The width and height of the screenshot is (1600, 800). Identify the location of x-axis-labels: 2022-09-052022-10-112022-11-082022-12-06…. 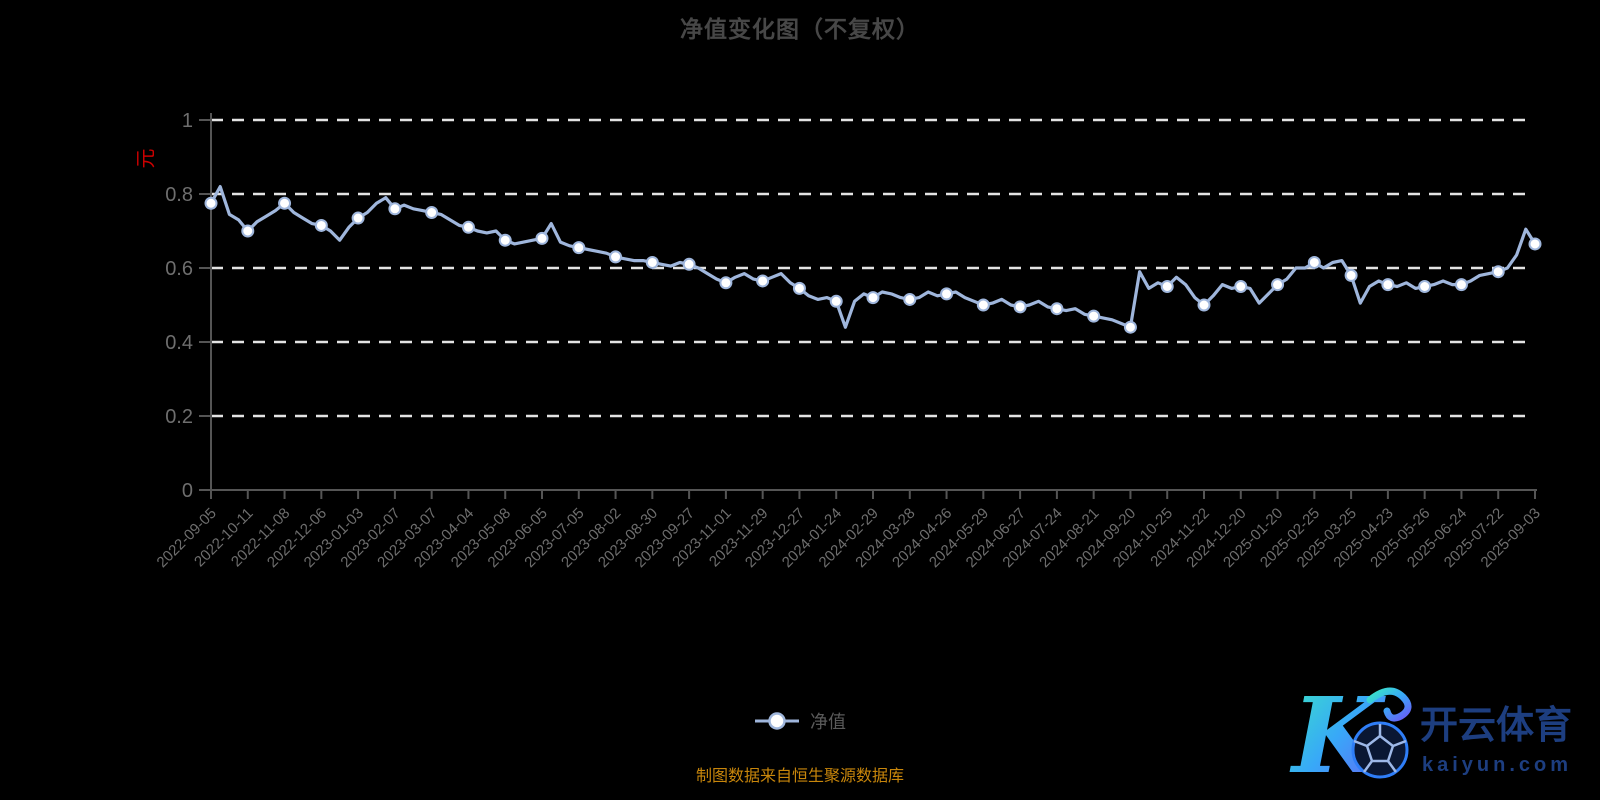
(849, 530).